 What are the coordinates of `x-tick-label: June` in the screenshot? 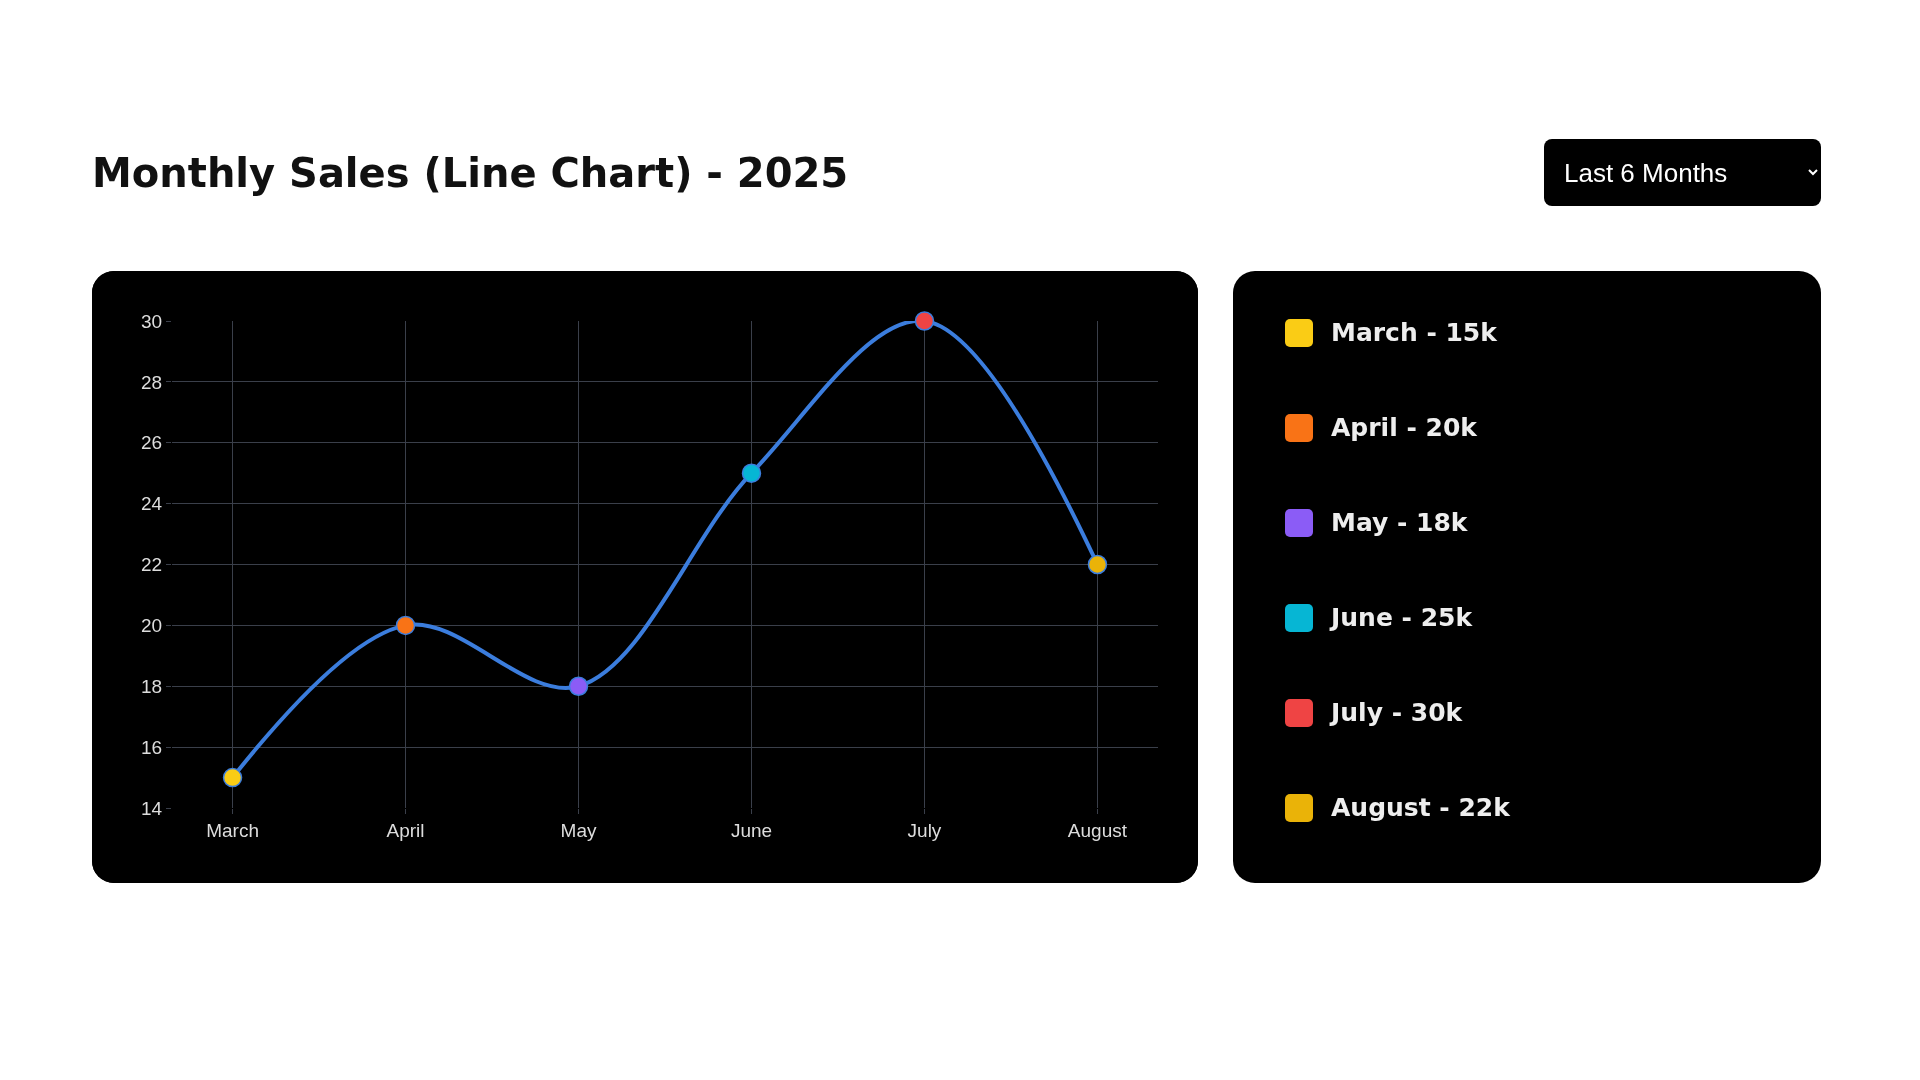 It's located at (751, 830).